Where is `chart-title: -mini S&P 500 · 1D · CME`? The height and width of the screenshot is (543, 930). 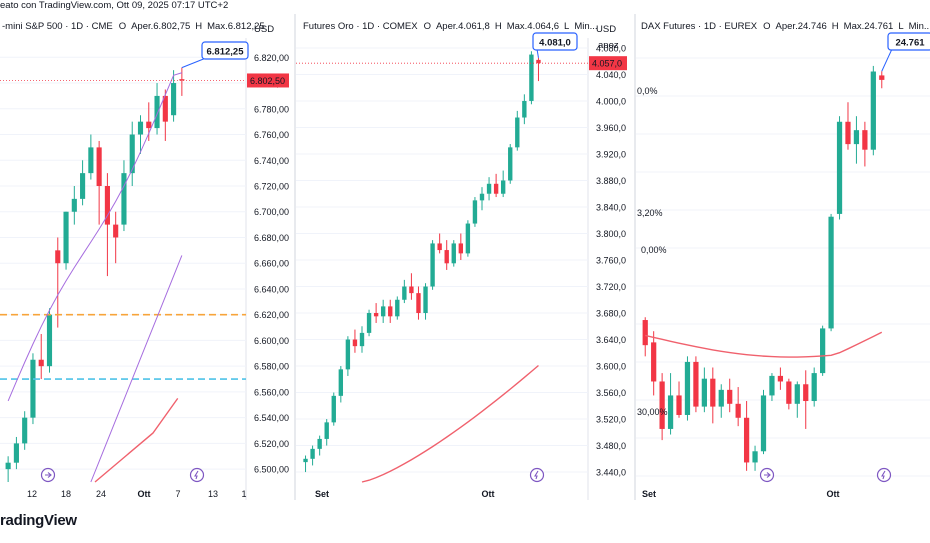
chart-title: -mini S&P 500 · 1D · CME is located at coordinates (57, 26).